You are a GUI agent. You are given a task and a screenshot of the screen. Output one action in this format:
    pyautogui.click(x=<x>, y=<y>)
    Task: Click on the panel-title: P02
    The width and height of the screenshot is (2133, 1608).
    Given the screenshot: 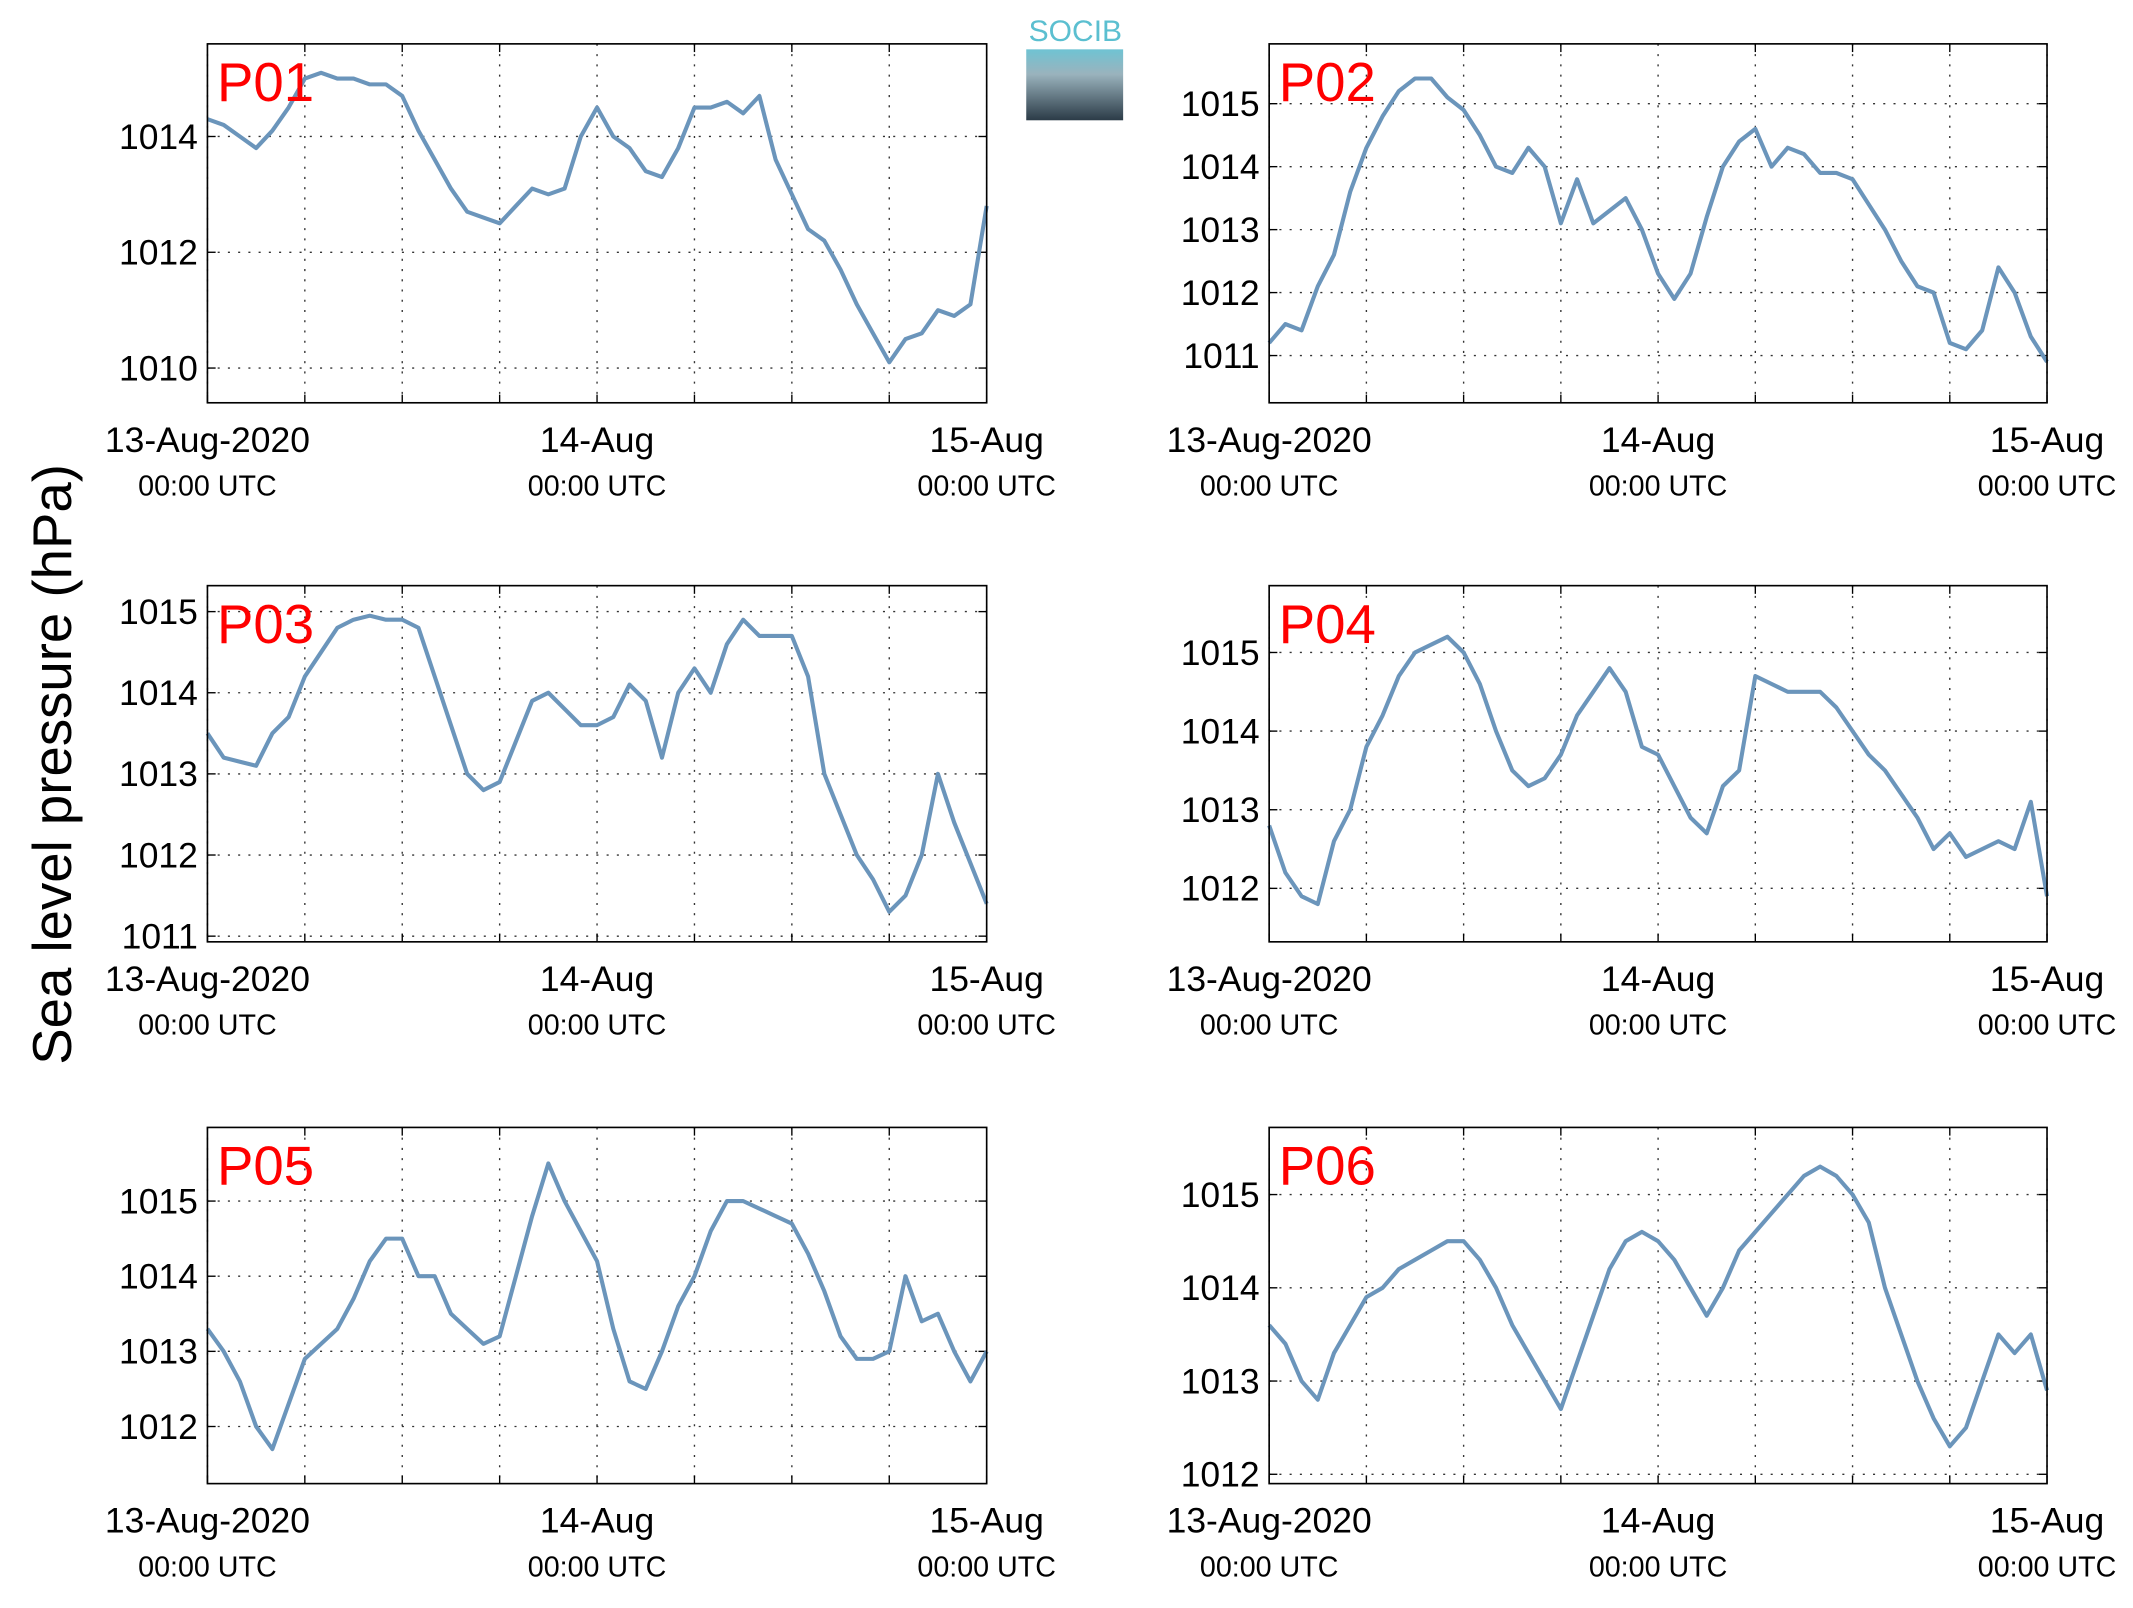 What is the action you would take?
    pyautogui.click(x=1327, y=82)
    